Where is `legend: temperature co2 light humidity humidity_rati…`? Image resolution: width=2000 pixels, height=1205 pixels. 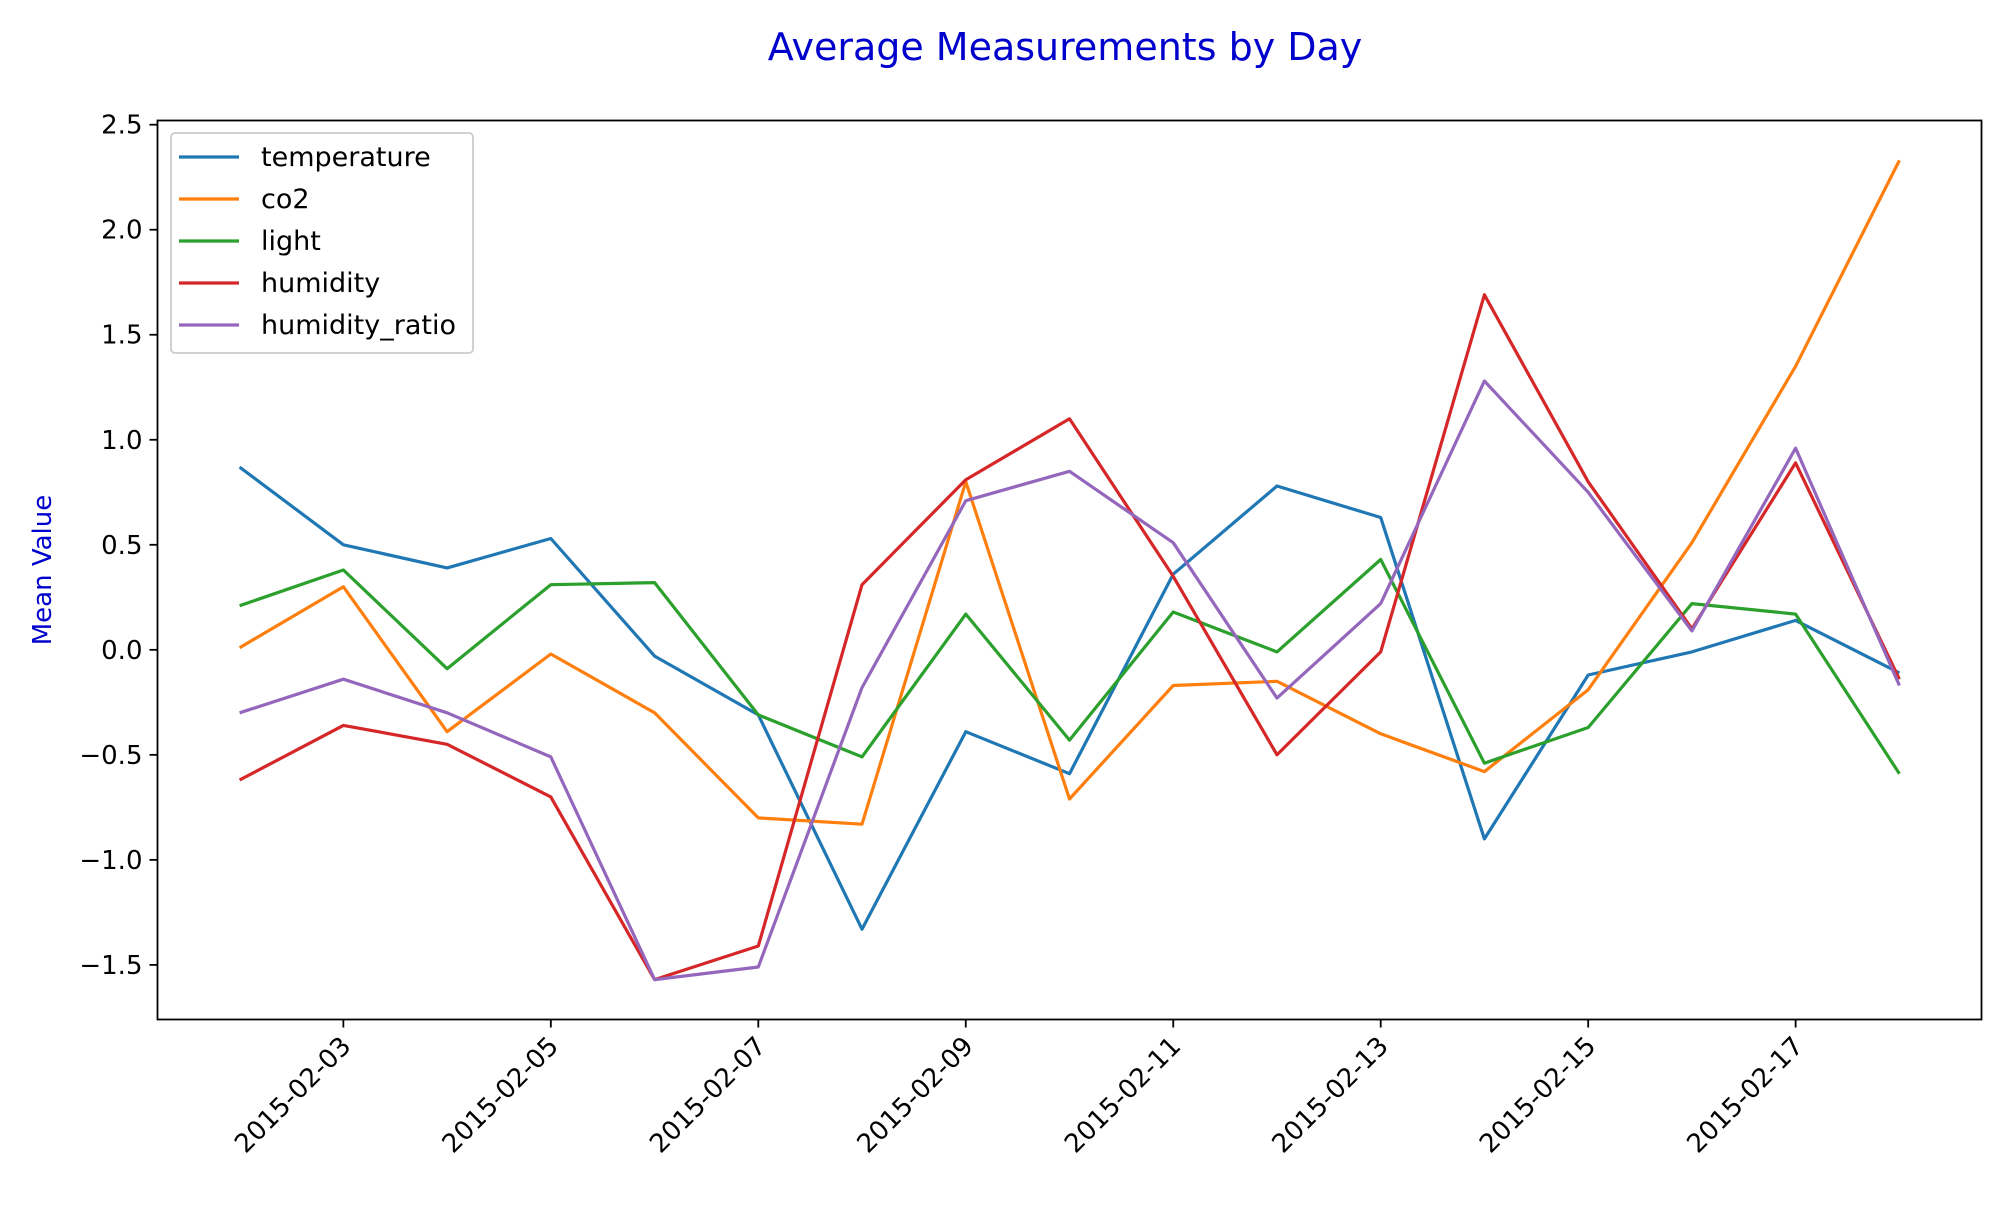
legend: temperature co2 light humidity humidity_rati… is located at coordinates (322, 243).